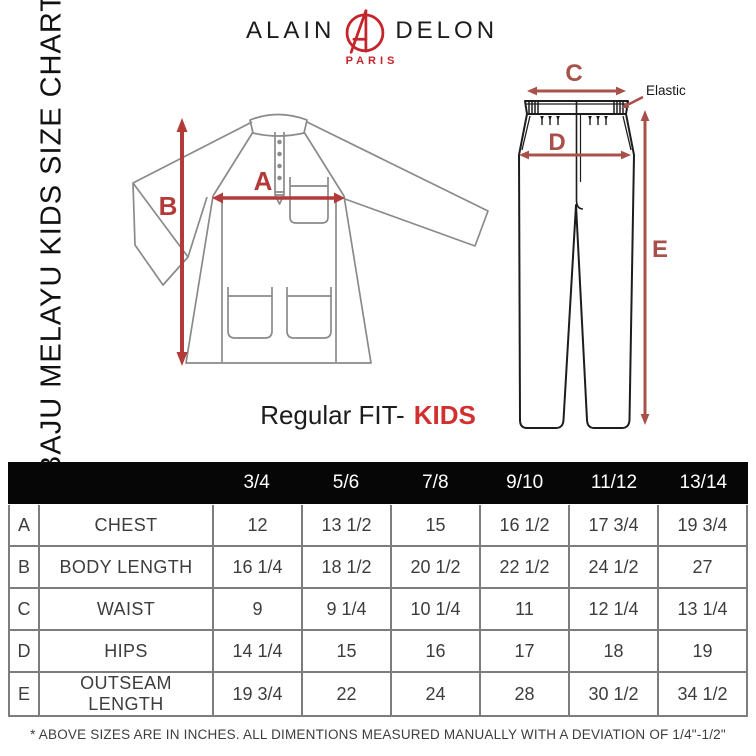 This screenshot has height=756, width=756. I want to click on table-row: C WAIST 9 9 1/4 10 1/4 11 12 1/4 13 1/4, so click(378, 609).